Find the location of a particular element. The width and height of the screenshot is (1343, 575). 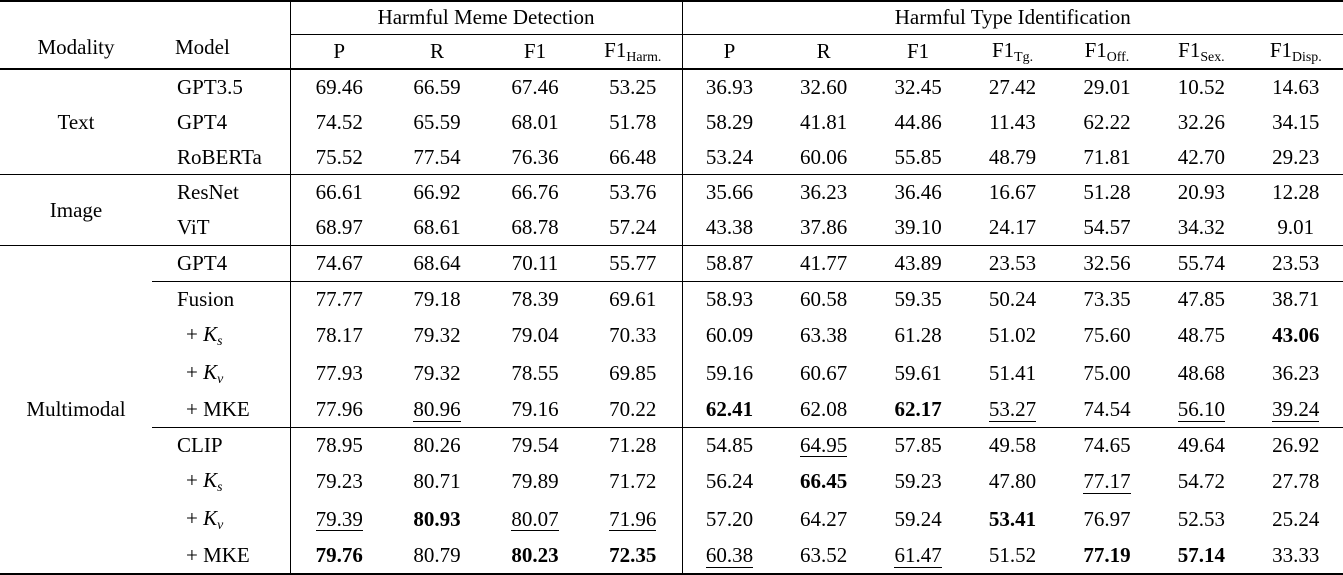

metric-cell: 74.67 is located at coordinates (338, 263).